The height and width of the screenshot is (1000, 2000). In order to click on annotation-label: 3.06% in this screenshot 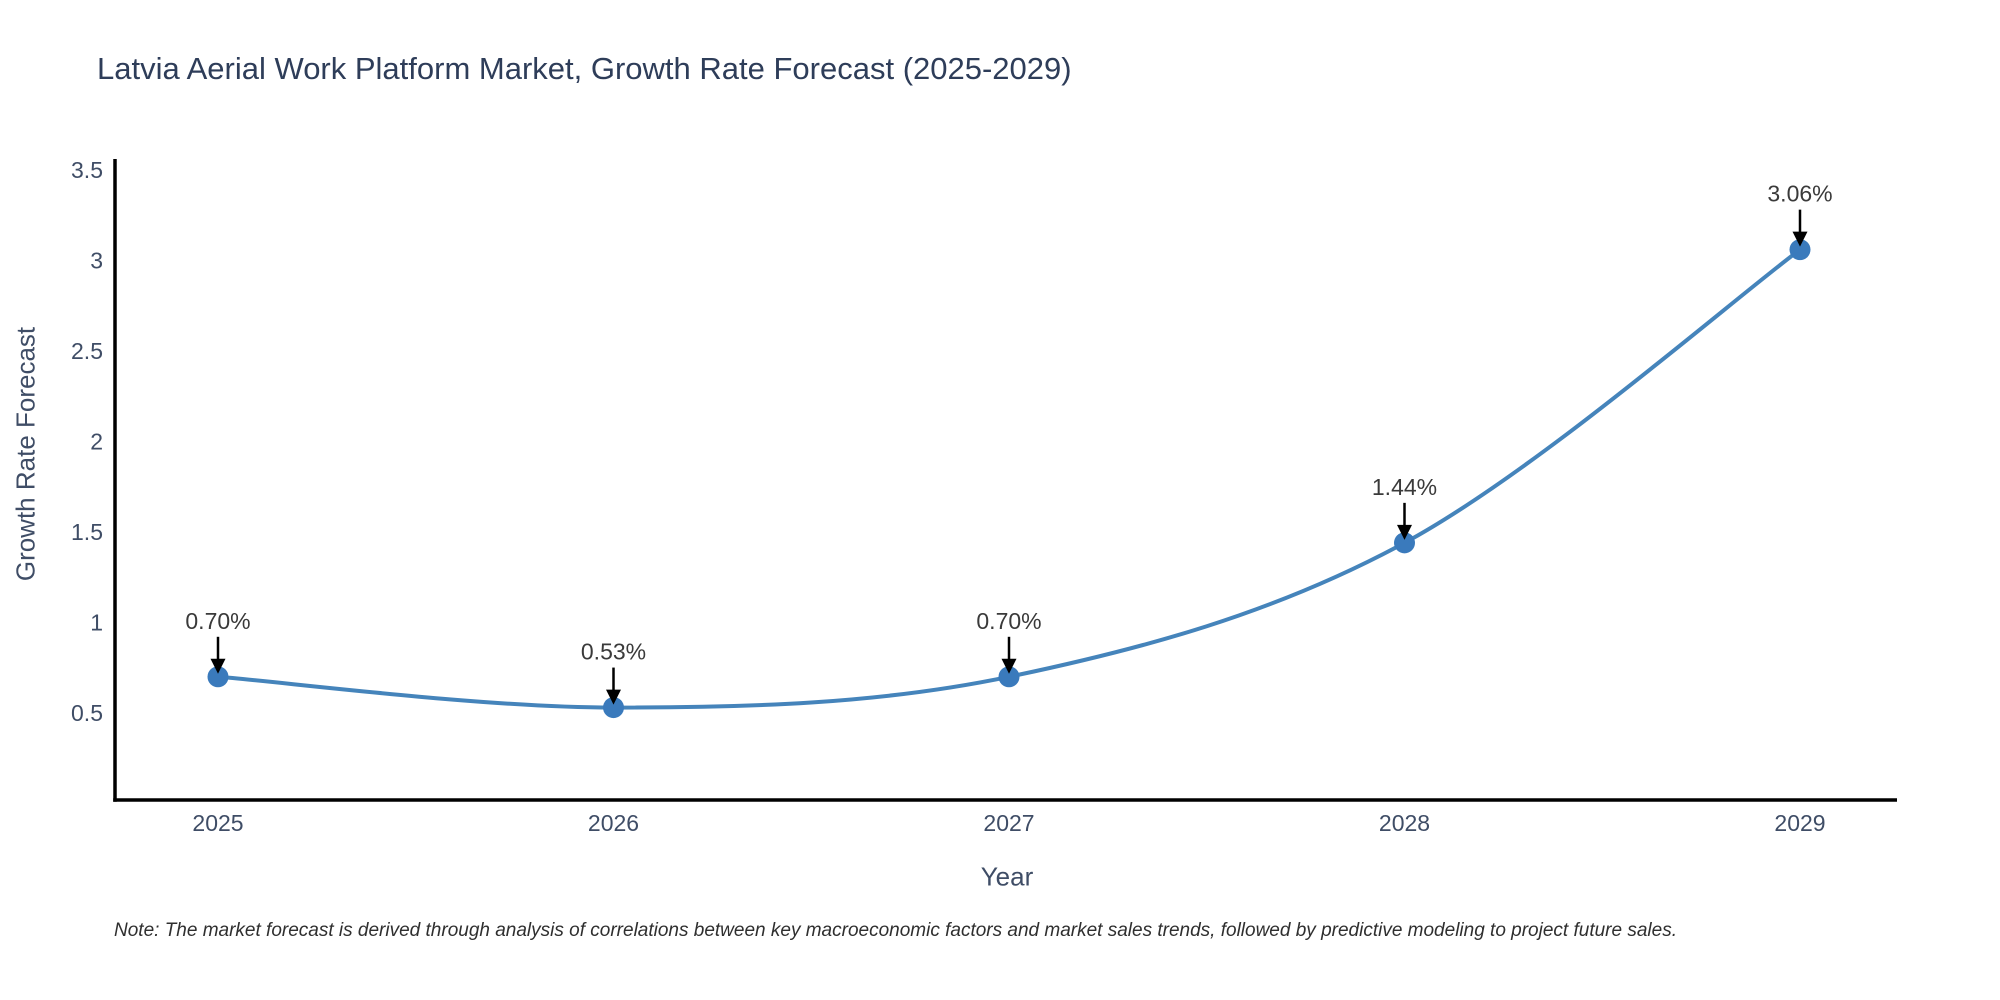, I will do `click(1799, 194)`.